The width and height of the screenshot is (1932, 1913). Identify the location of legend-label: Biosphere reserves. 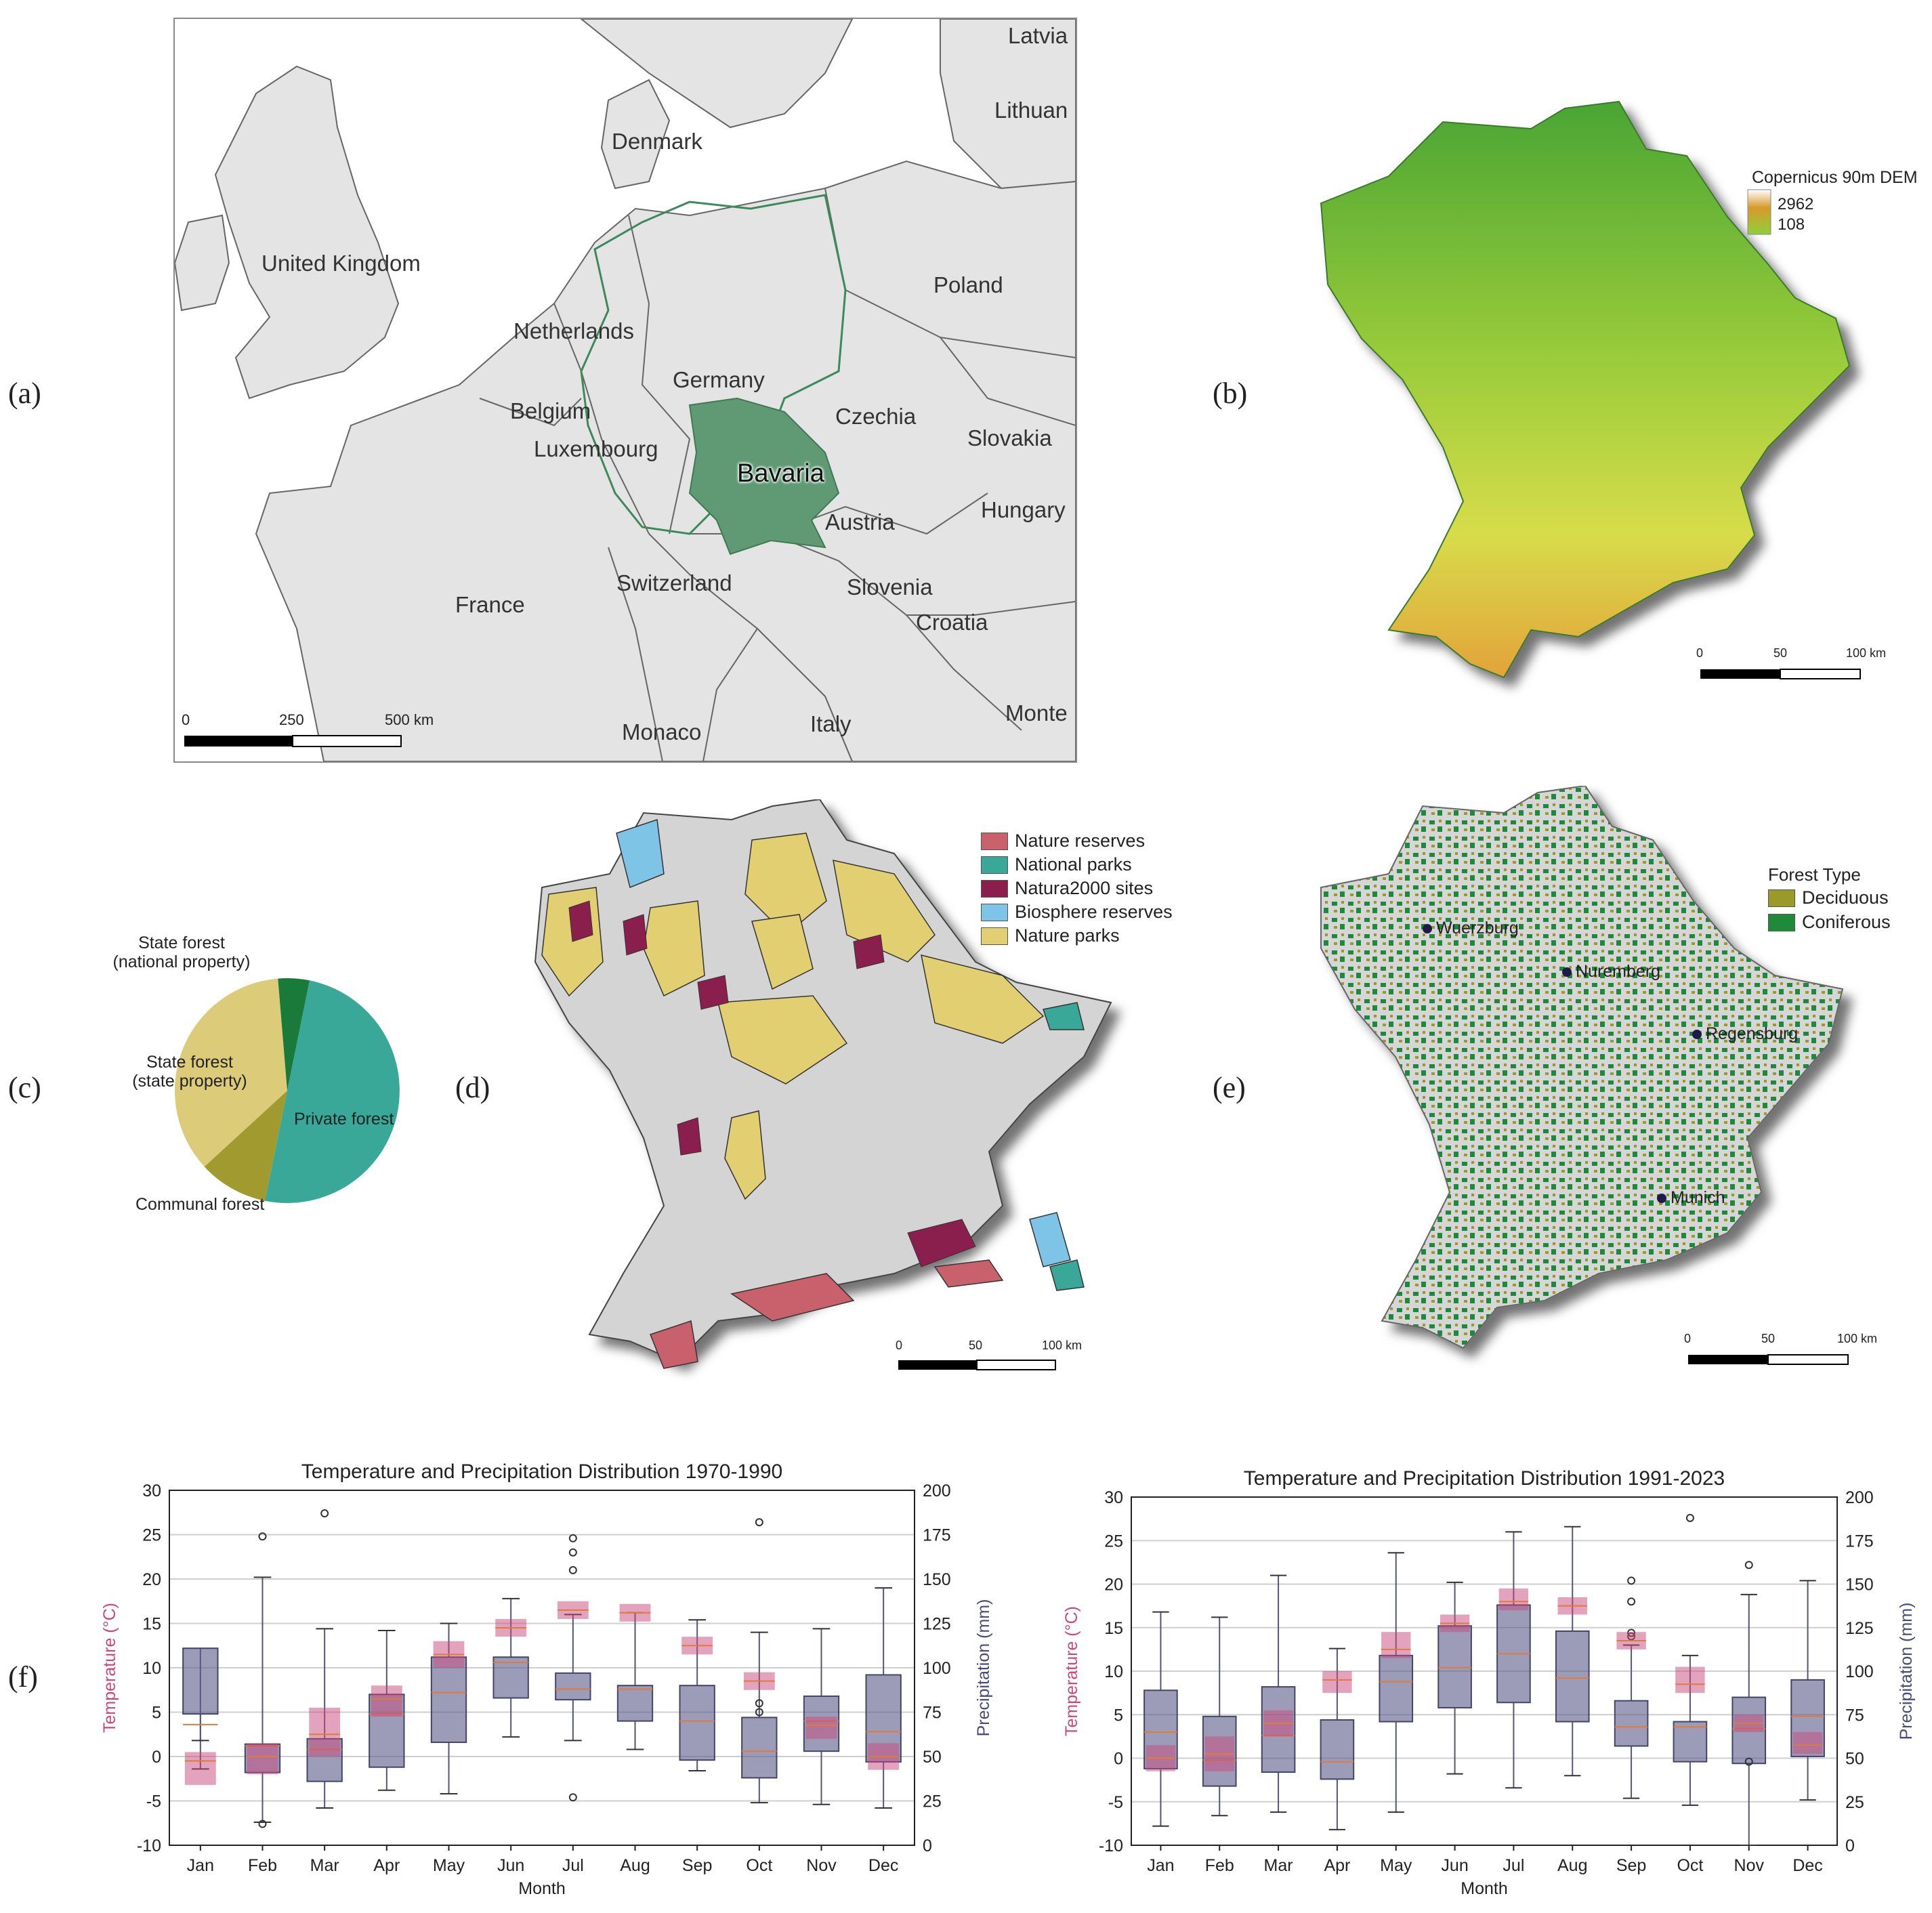
(1094, 912).